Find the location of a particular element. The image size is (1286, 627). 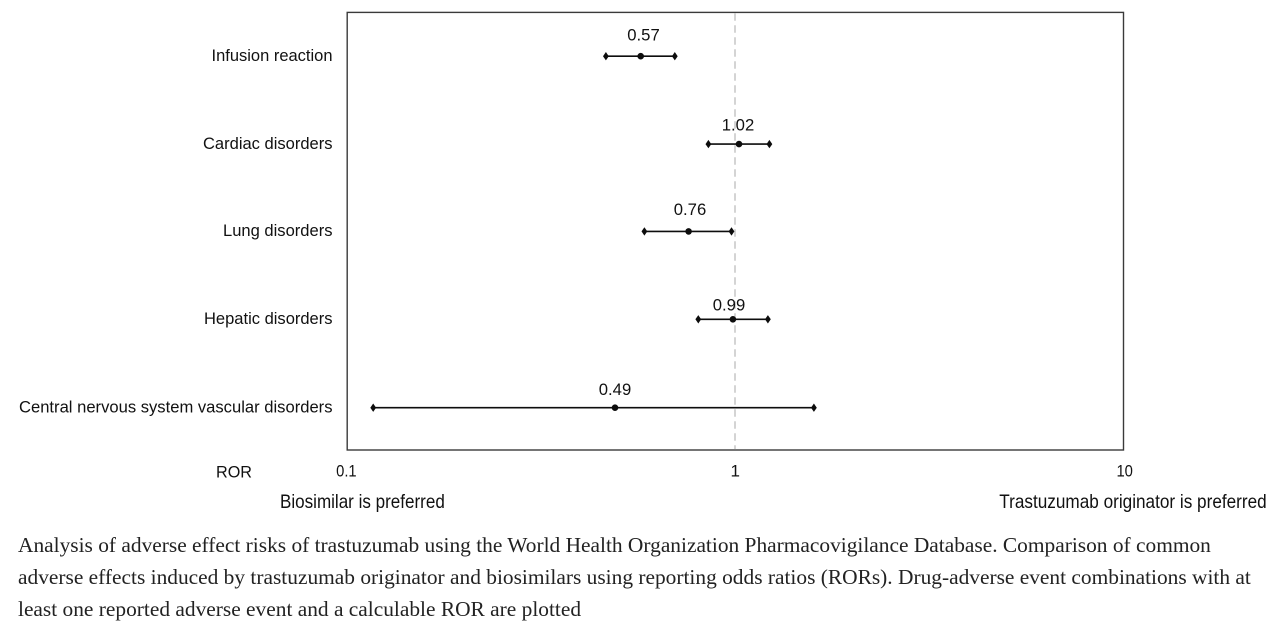

svg-text: Infusion reaction is located at coordinates (272, 56).